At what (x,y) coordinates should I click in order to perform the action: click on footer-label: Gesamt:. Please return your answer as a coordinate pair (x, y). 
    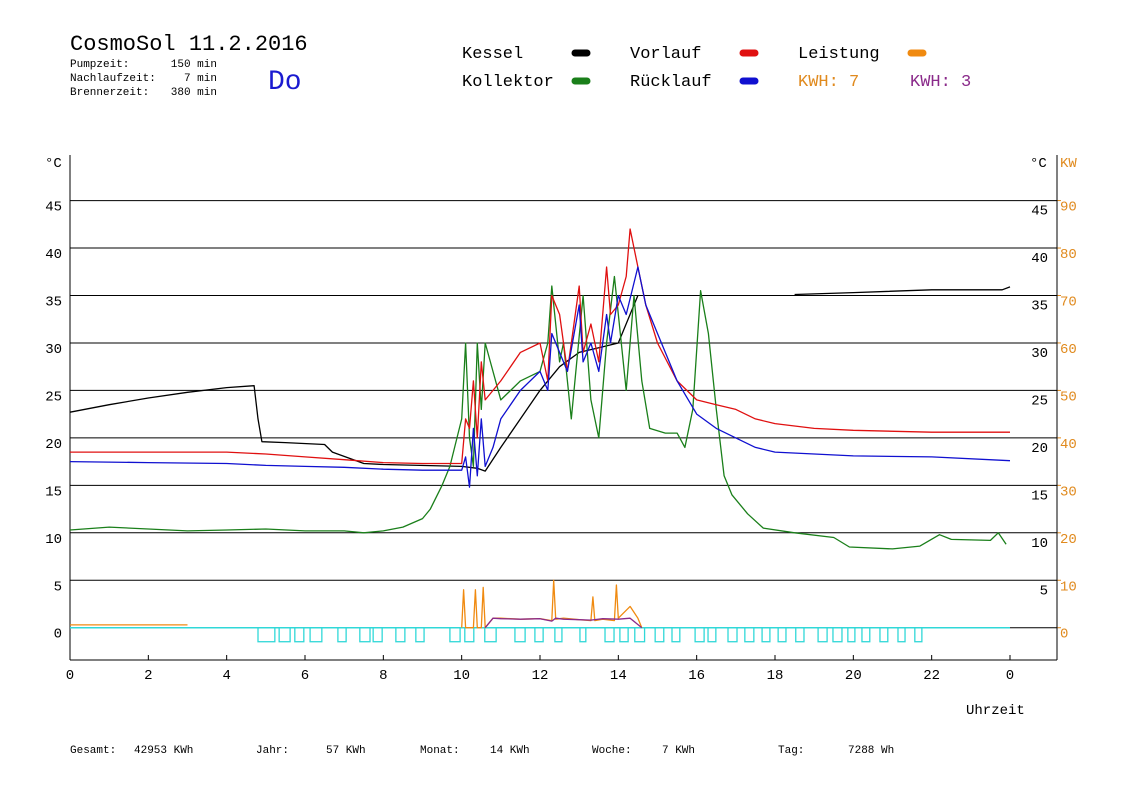
    Looking at the image, I should click on (93, 751).